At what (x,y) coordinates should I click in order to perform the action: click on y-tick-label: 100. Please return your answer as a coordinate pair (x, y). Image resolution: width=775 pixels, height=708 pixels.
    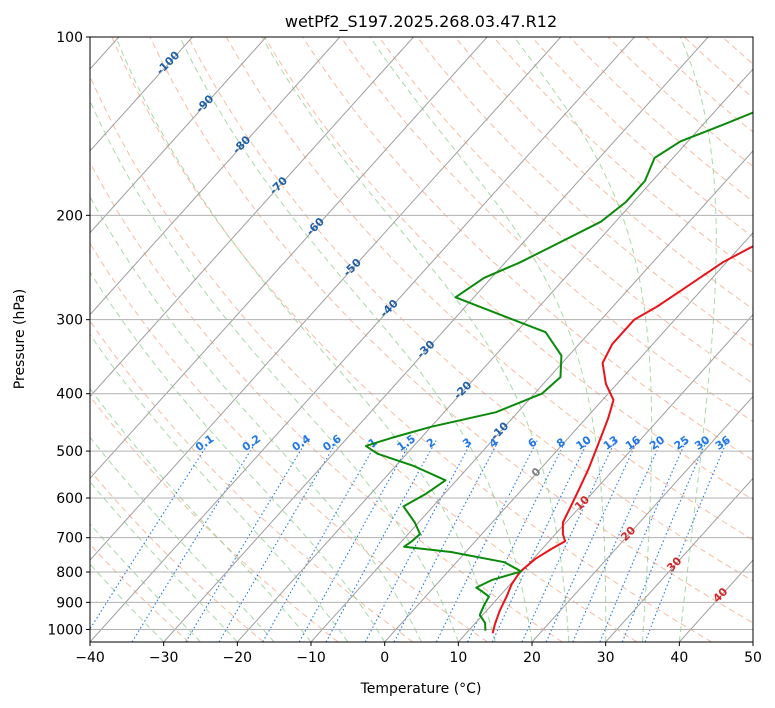
    Looking at the image, I should click on (69, 38).